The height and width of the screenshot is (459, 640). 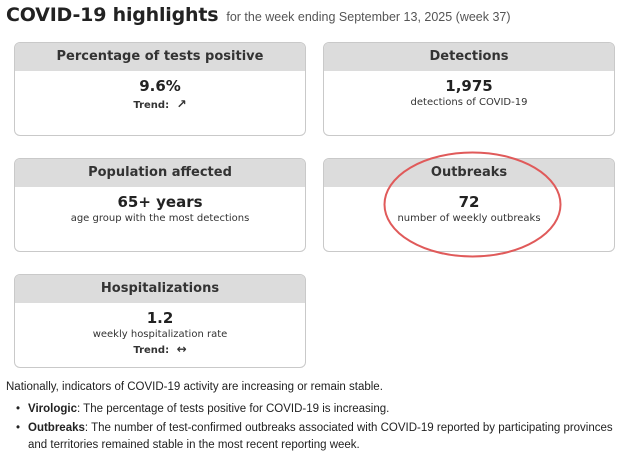 I want to click on card-value: 72, so click(x=469, y=202).